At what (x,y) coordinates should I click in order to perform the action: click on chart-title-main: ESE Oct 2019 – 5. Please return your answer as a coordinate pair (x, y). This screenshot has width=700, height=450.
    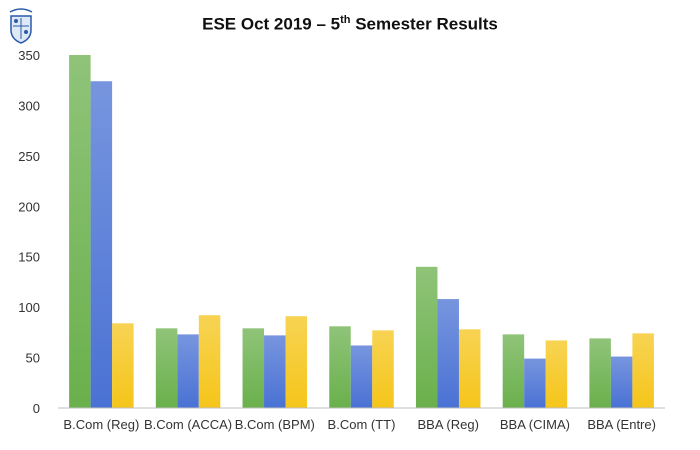
    Looking at the image, I should click on (271, 24).